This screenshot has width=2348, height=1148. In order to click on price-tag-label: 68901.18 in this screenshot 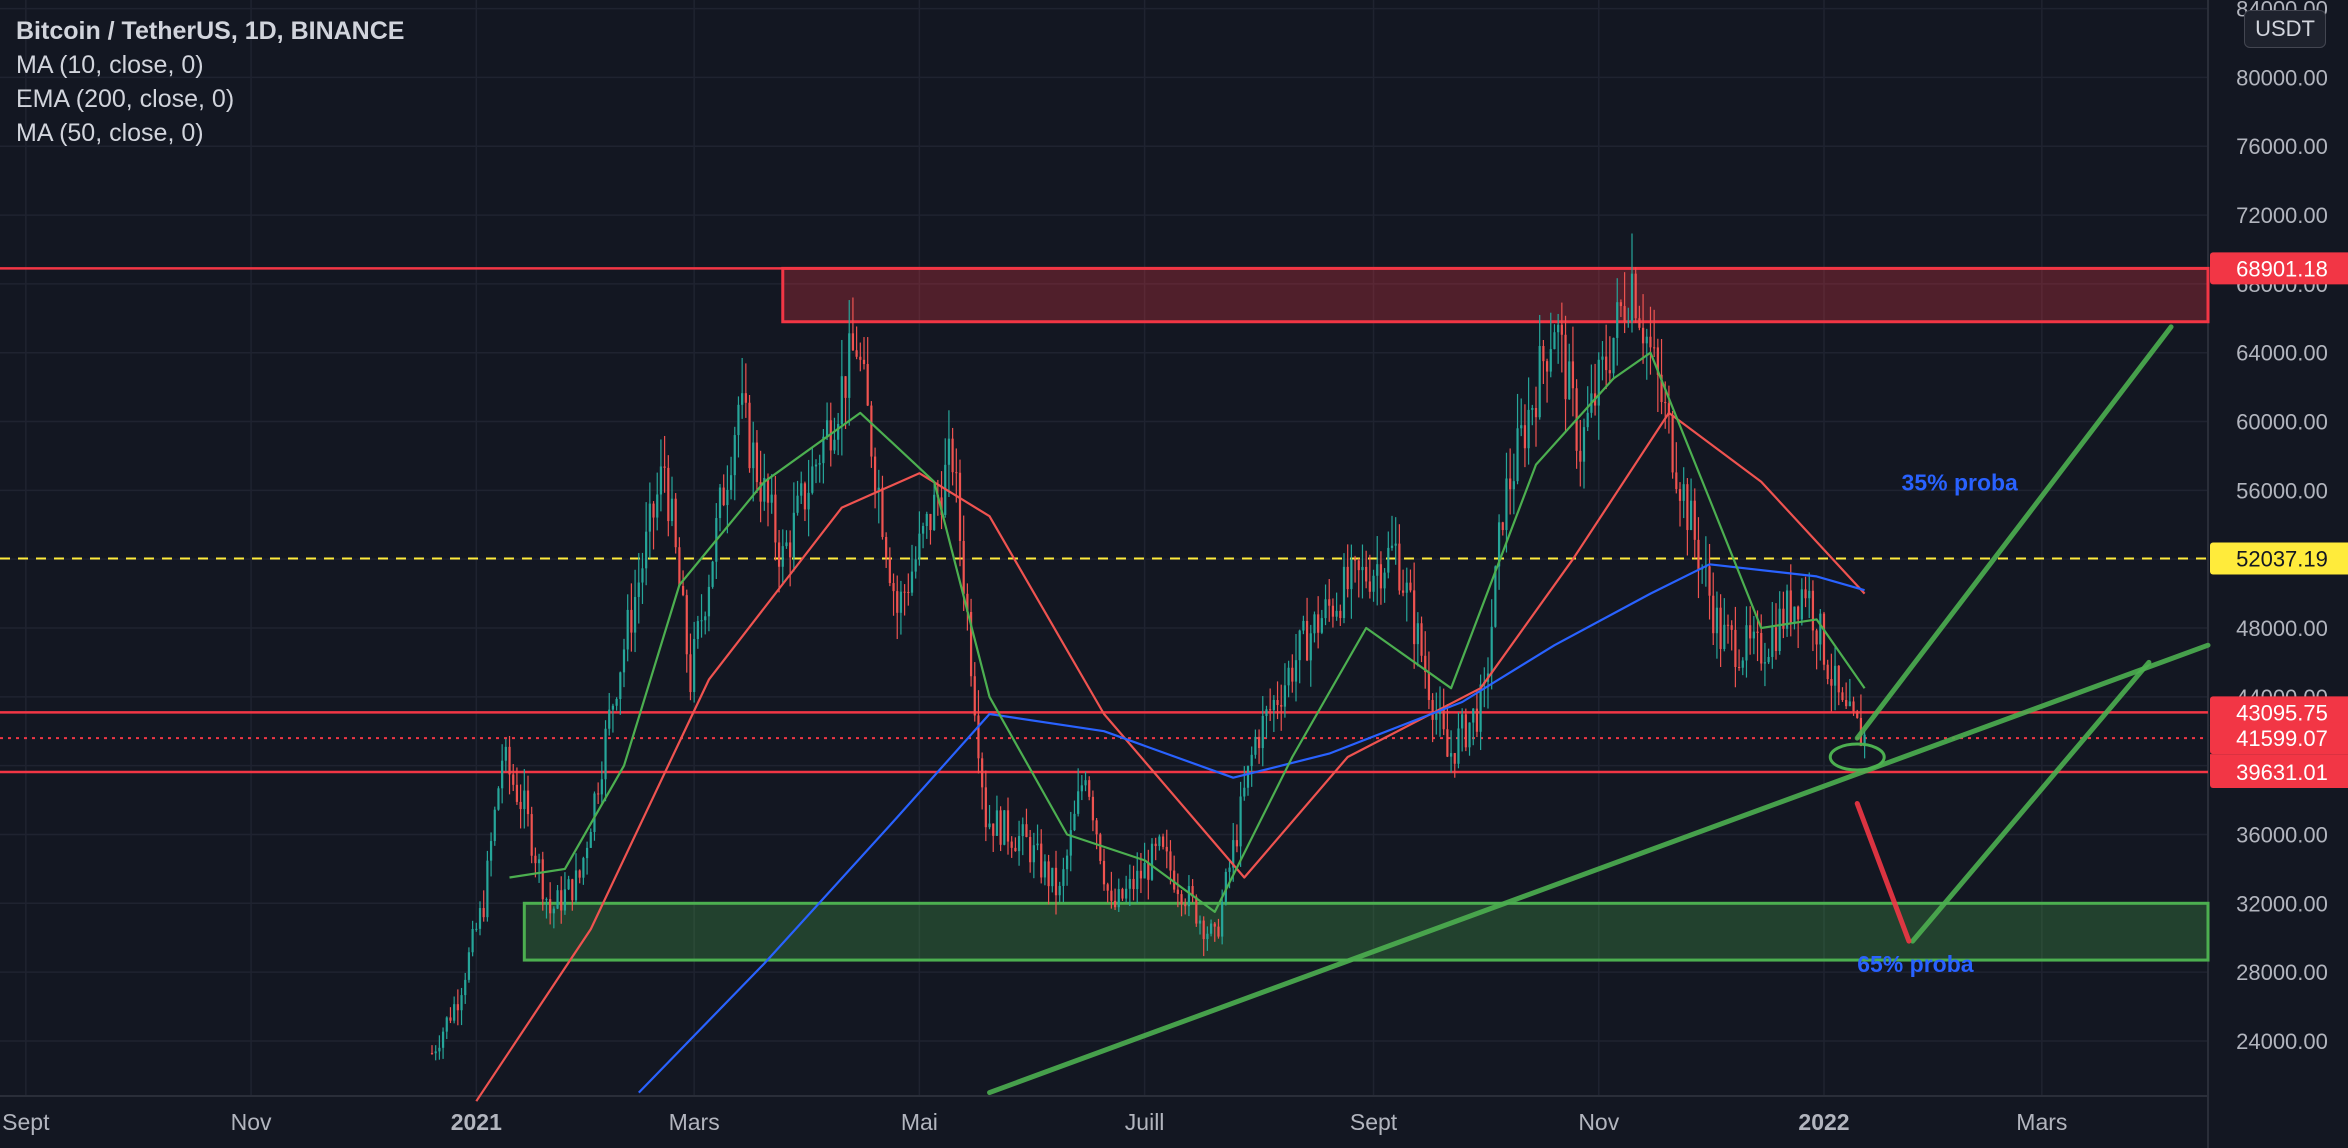, I will do `click(2282, 268)`.